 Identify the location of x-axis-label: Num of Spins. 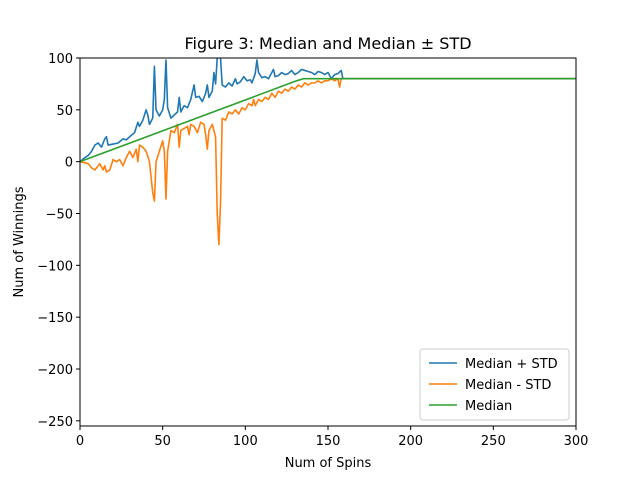
(328, 463).